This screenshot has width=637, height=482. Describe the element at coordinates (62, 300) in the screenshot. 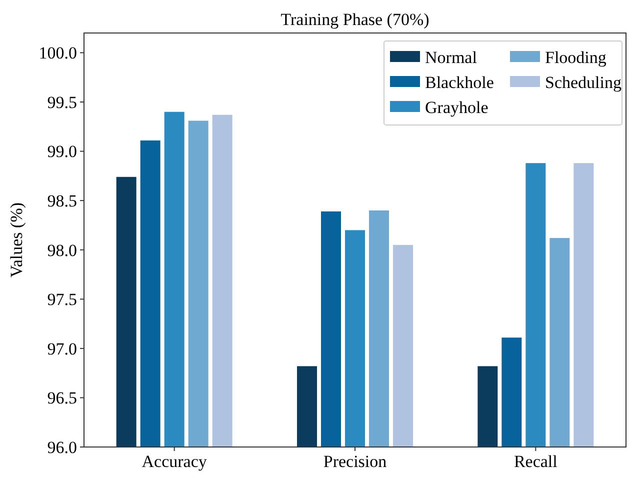

I see `y-tick-label: 97.5` at that location.